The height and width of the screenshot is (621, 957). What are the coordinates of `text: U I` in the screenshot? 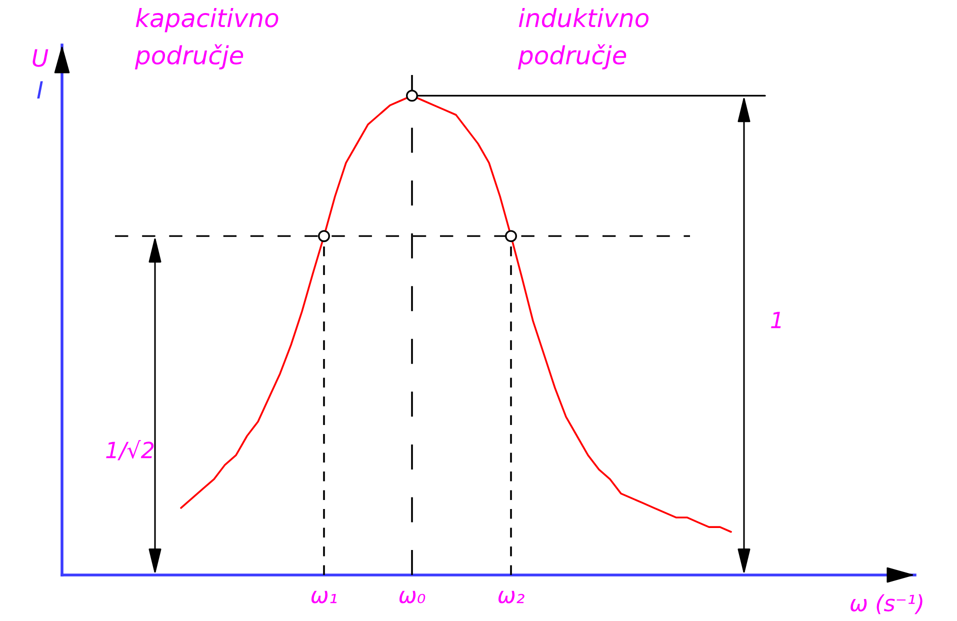 It's located at (40, 74).